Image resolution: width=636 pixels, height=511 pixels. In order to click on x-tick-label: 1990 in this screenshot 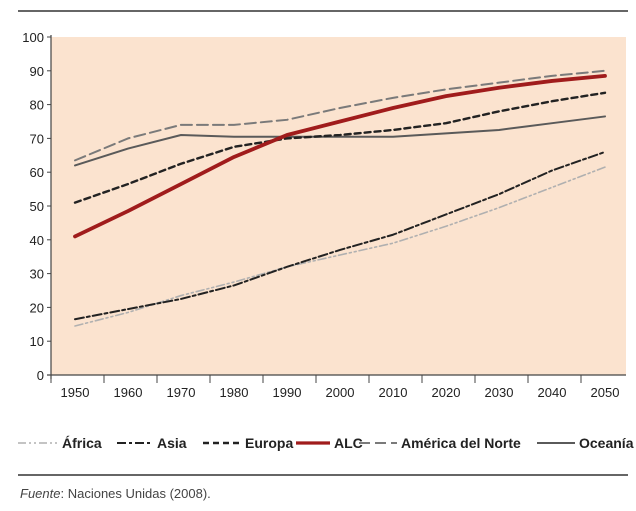, I will do `click(287, 392)`.